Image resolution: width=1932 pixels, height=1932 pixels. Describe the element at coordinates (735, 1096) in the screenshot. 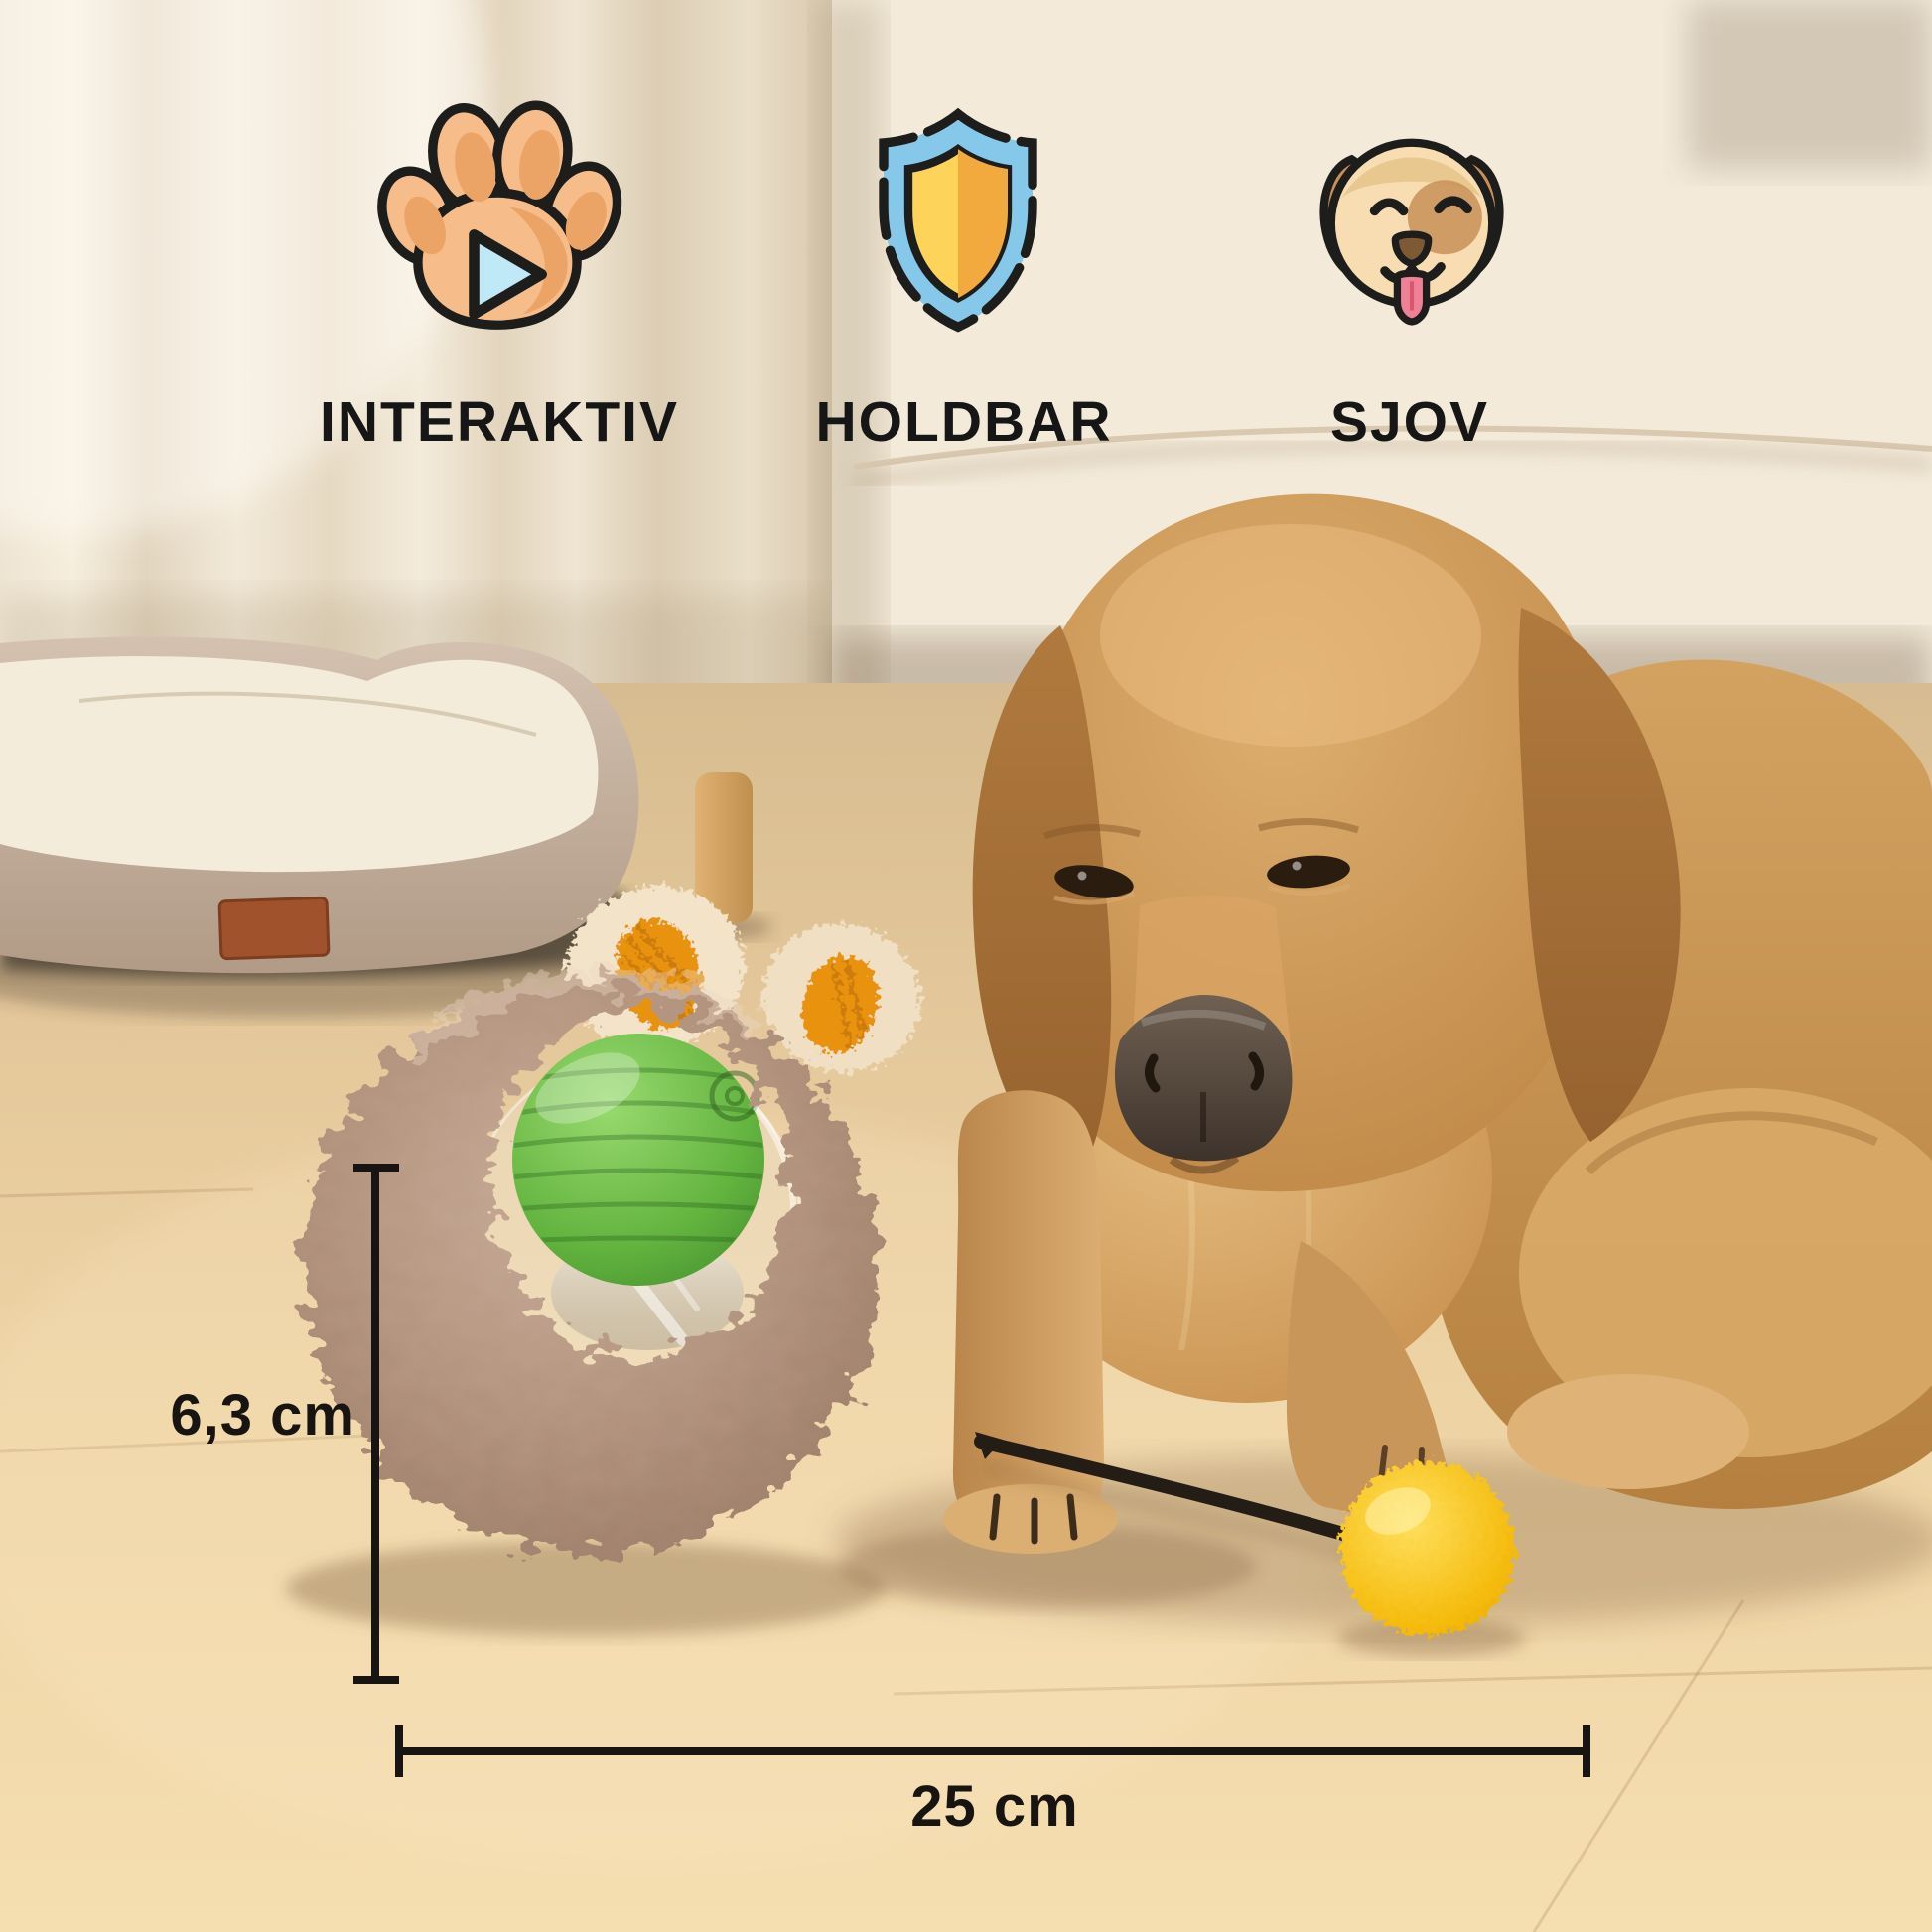

I see `toy-ball-logo` at that location.